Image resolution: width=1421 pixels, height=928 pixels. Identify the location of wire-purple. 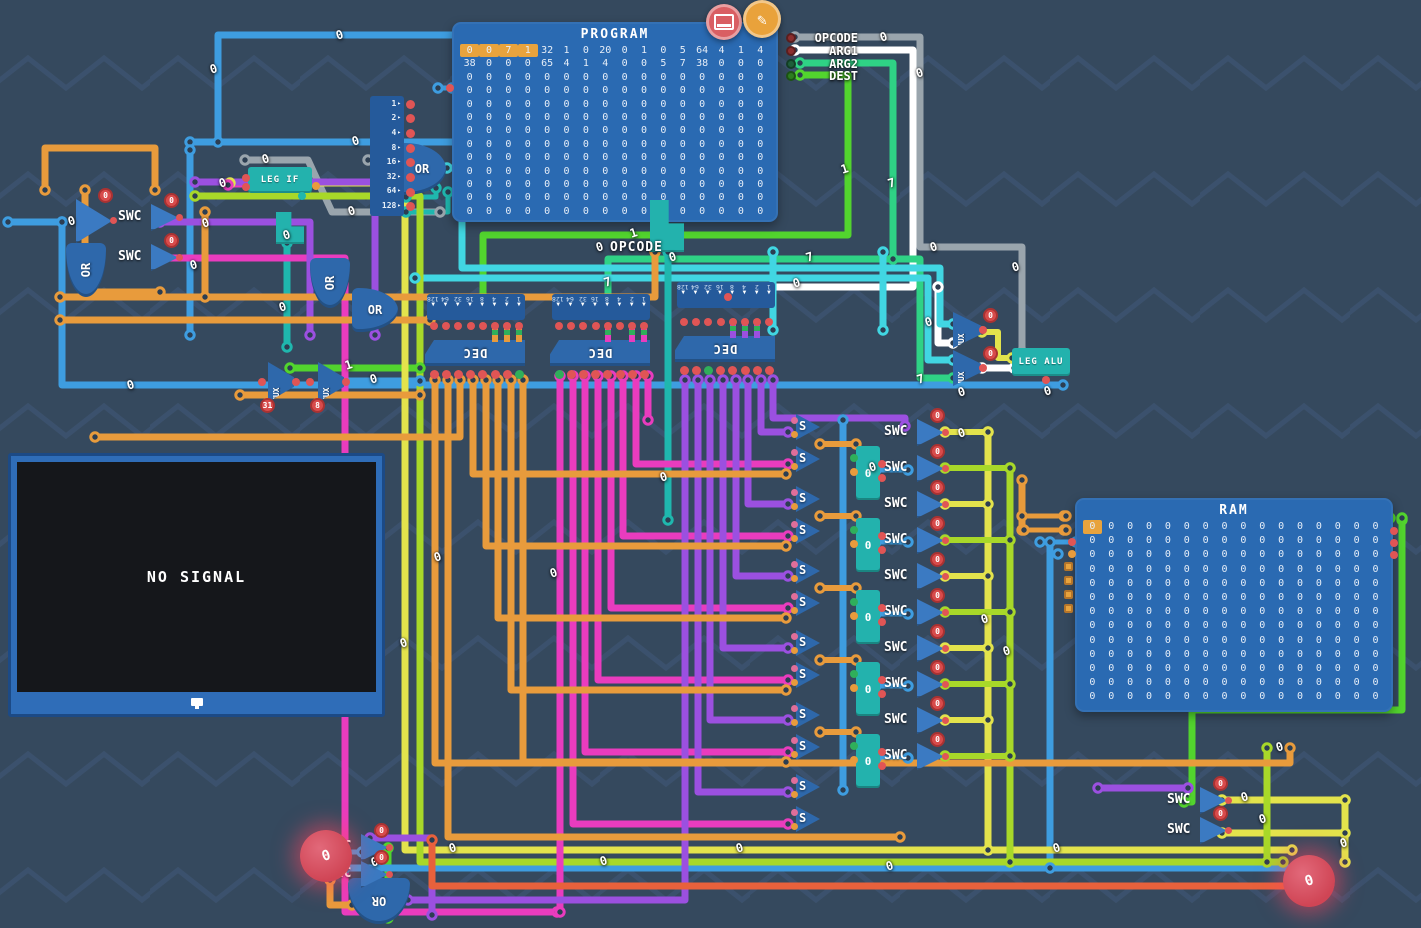
(749, 550).